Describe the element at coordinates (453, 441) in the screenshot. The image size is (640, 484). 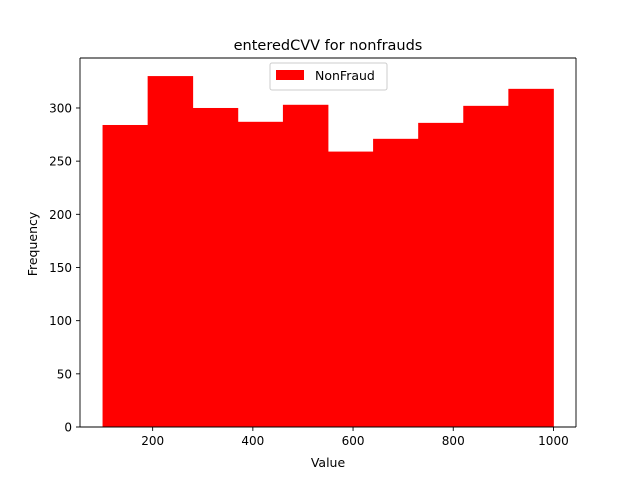
I see `x-tick-label: 800` at that location.